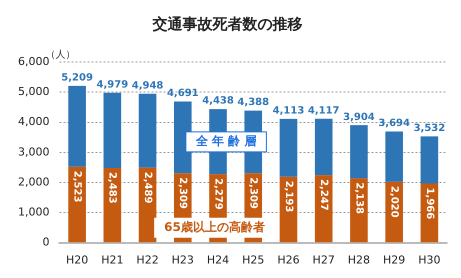  I want to click on data-label: 2,483, so click(112, 188).